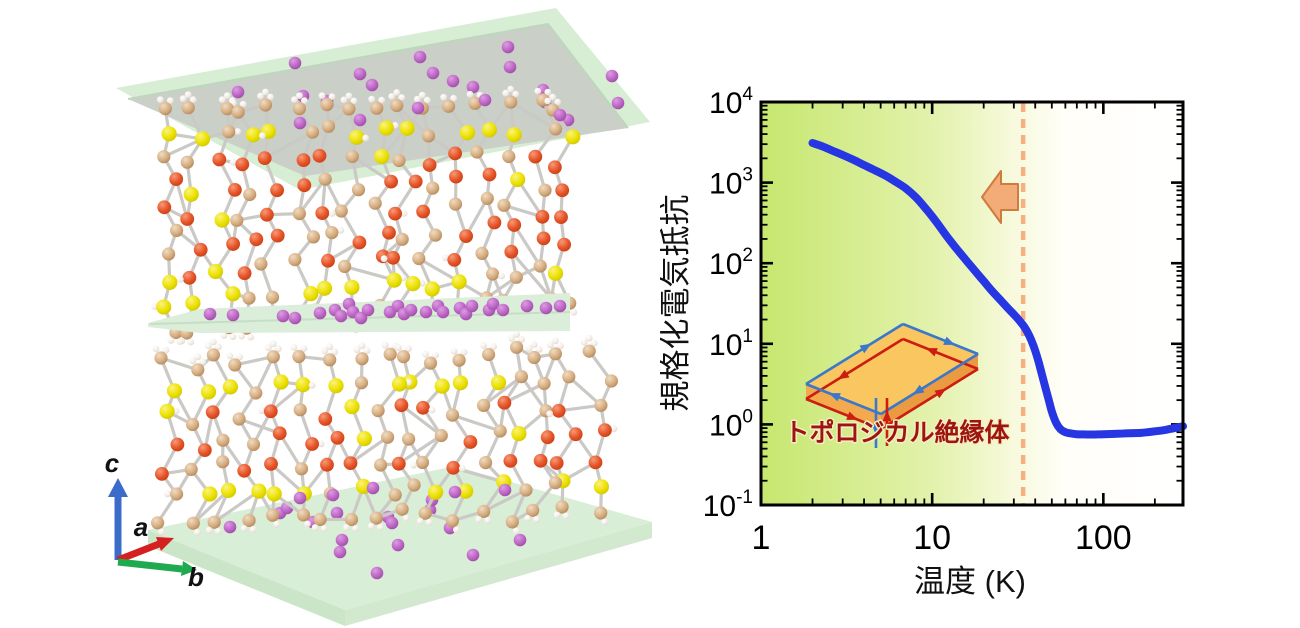 This screenshot has height=628, width=1300. What do you see at coordinates (1103, 538) in the screenshot?
I see `x-tick-label: 100` at bounding box center [1103, 538].